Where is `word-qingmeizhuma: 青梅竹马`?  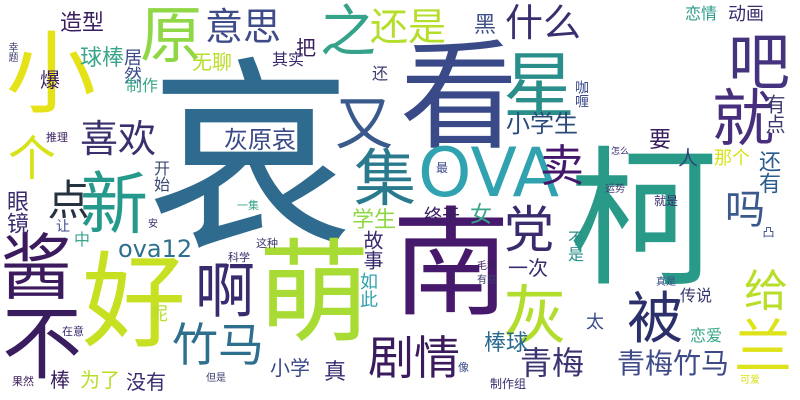
word-qingmeizhuma: 青梅竹马 is located at coordinates (673, 363).